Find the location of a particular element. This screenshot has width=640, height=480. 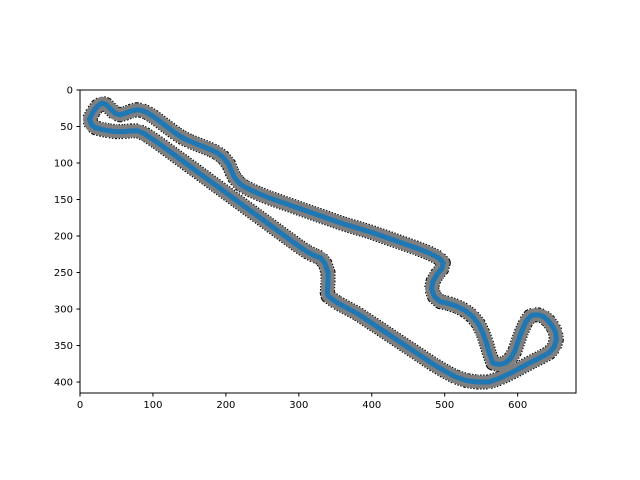

y-tick-label: 400 is located at coordinates (63, 383).